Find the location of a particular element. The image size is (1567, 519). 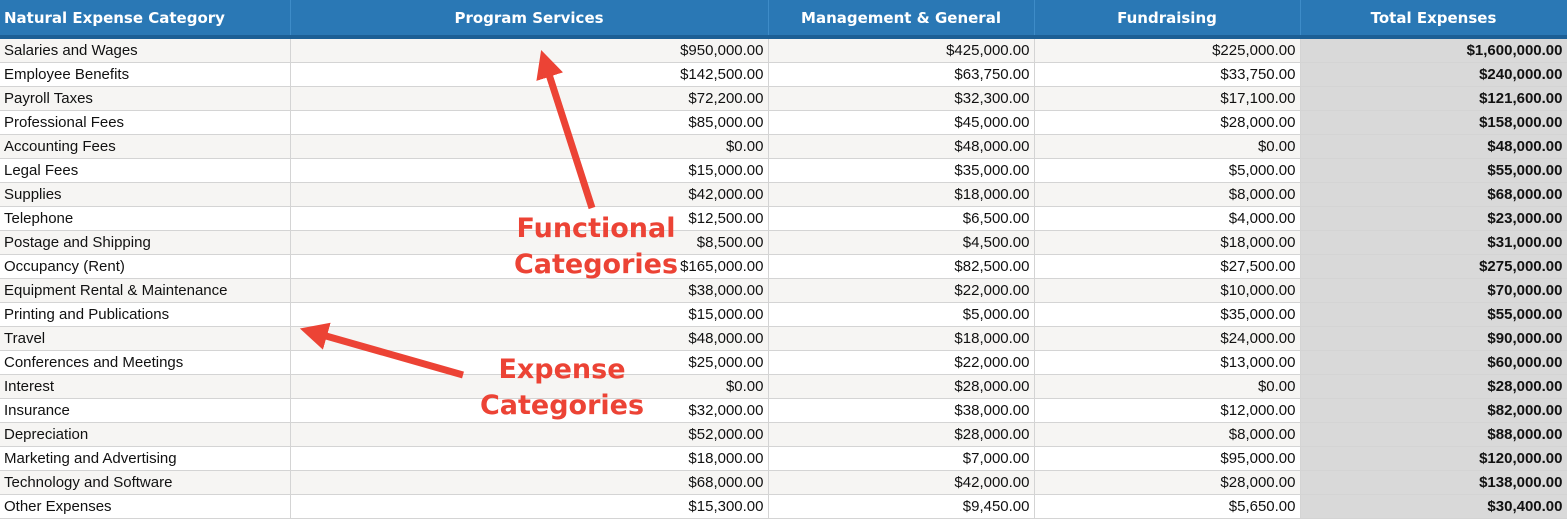

cell-program-services: $68,000.00 is located at coordinates (529, 482).